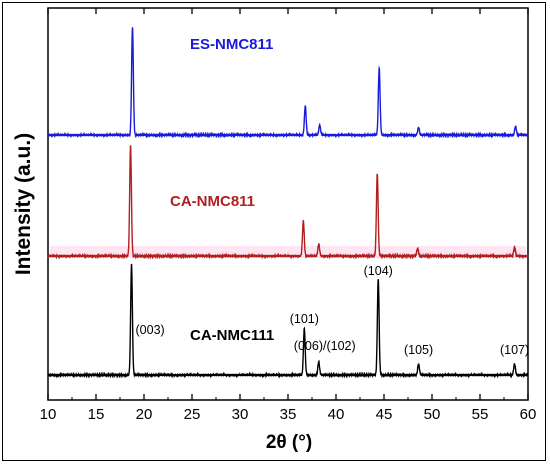 This screenshot has height=465, width=550. Describe the element at coordinates (325, 346) in the screenshot. I see `peak-annotation: (006)/(102)` at that location.